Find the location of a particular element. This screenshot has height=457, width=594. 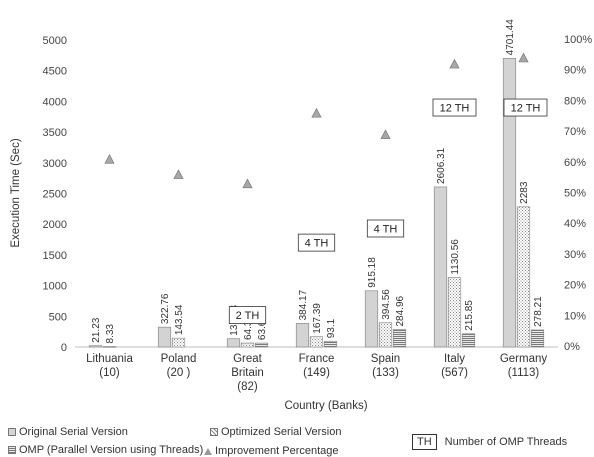

data-label-optimized: 8.33 is located at coordinates (110, 334).